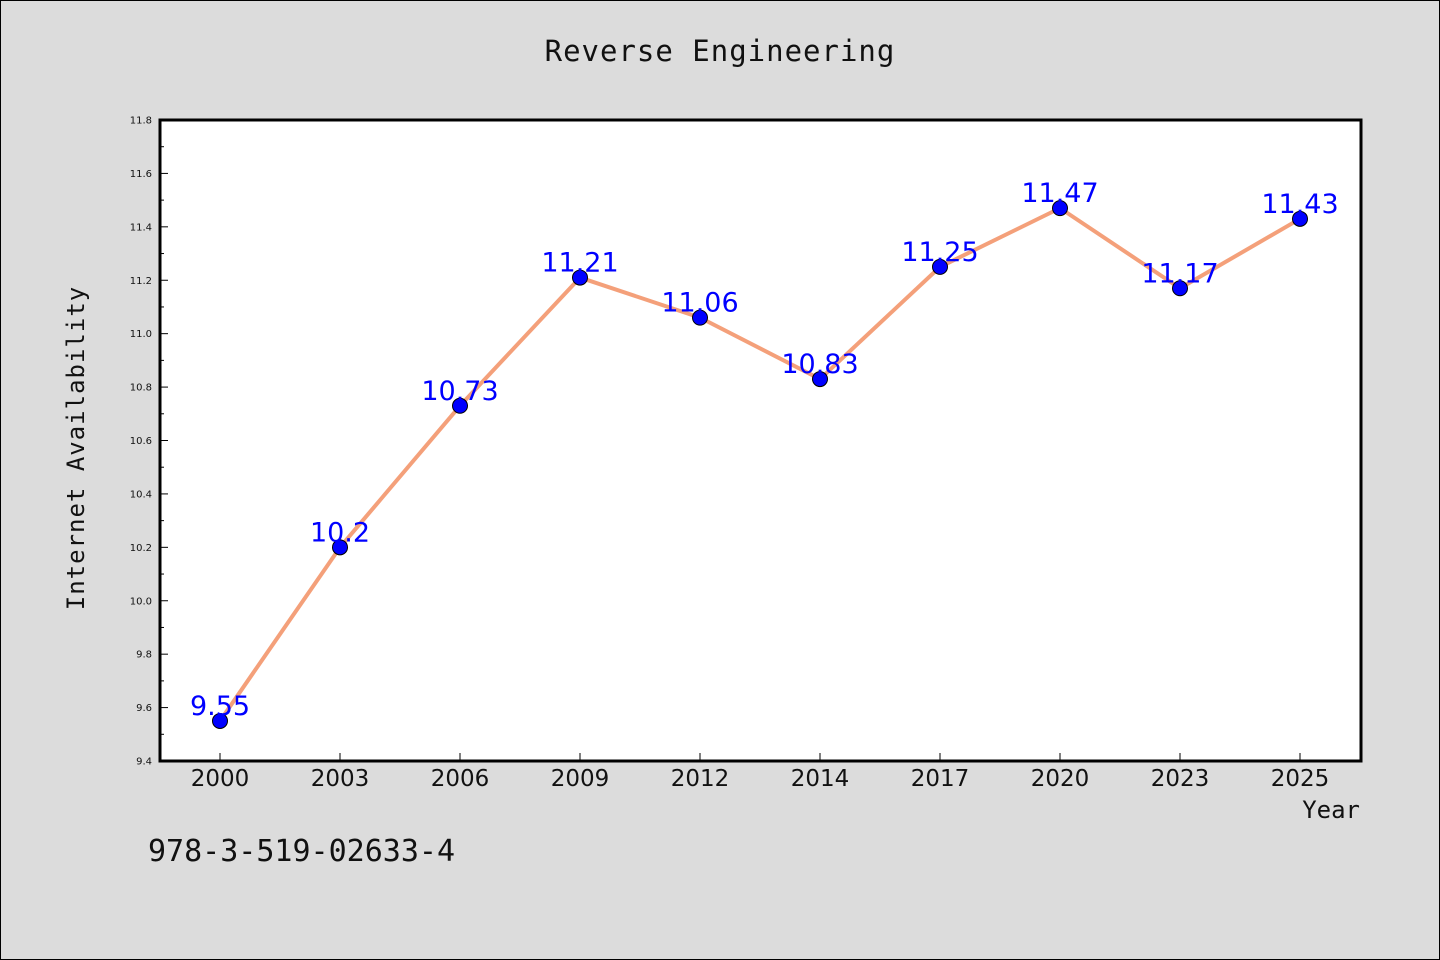 The height and width of the screenshot is (960, 1440). Describe the element at coordinates (141, 227) in the screenshot. I see `y-tick-label: 11.4` at that location.